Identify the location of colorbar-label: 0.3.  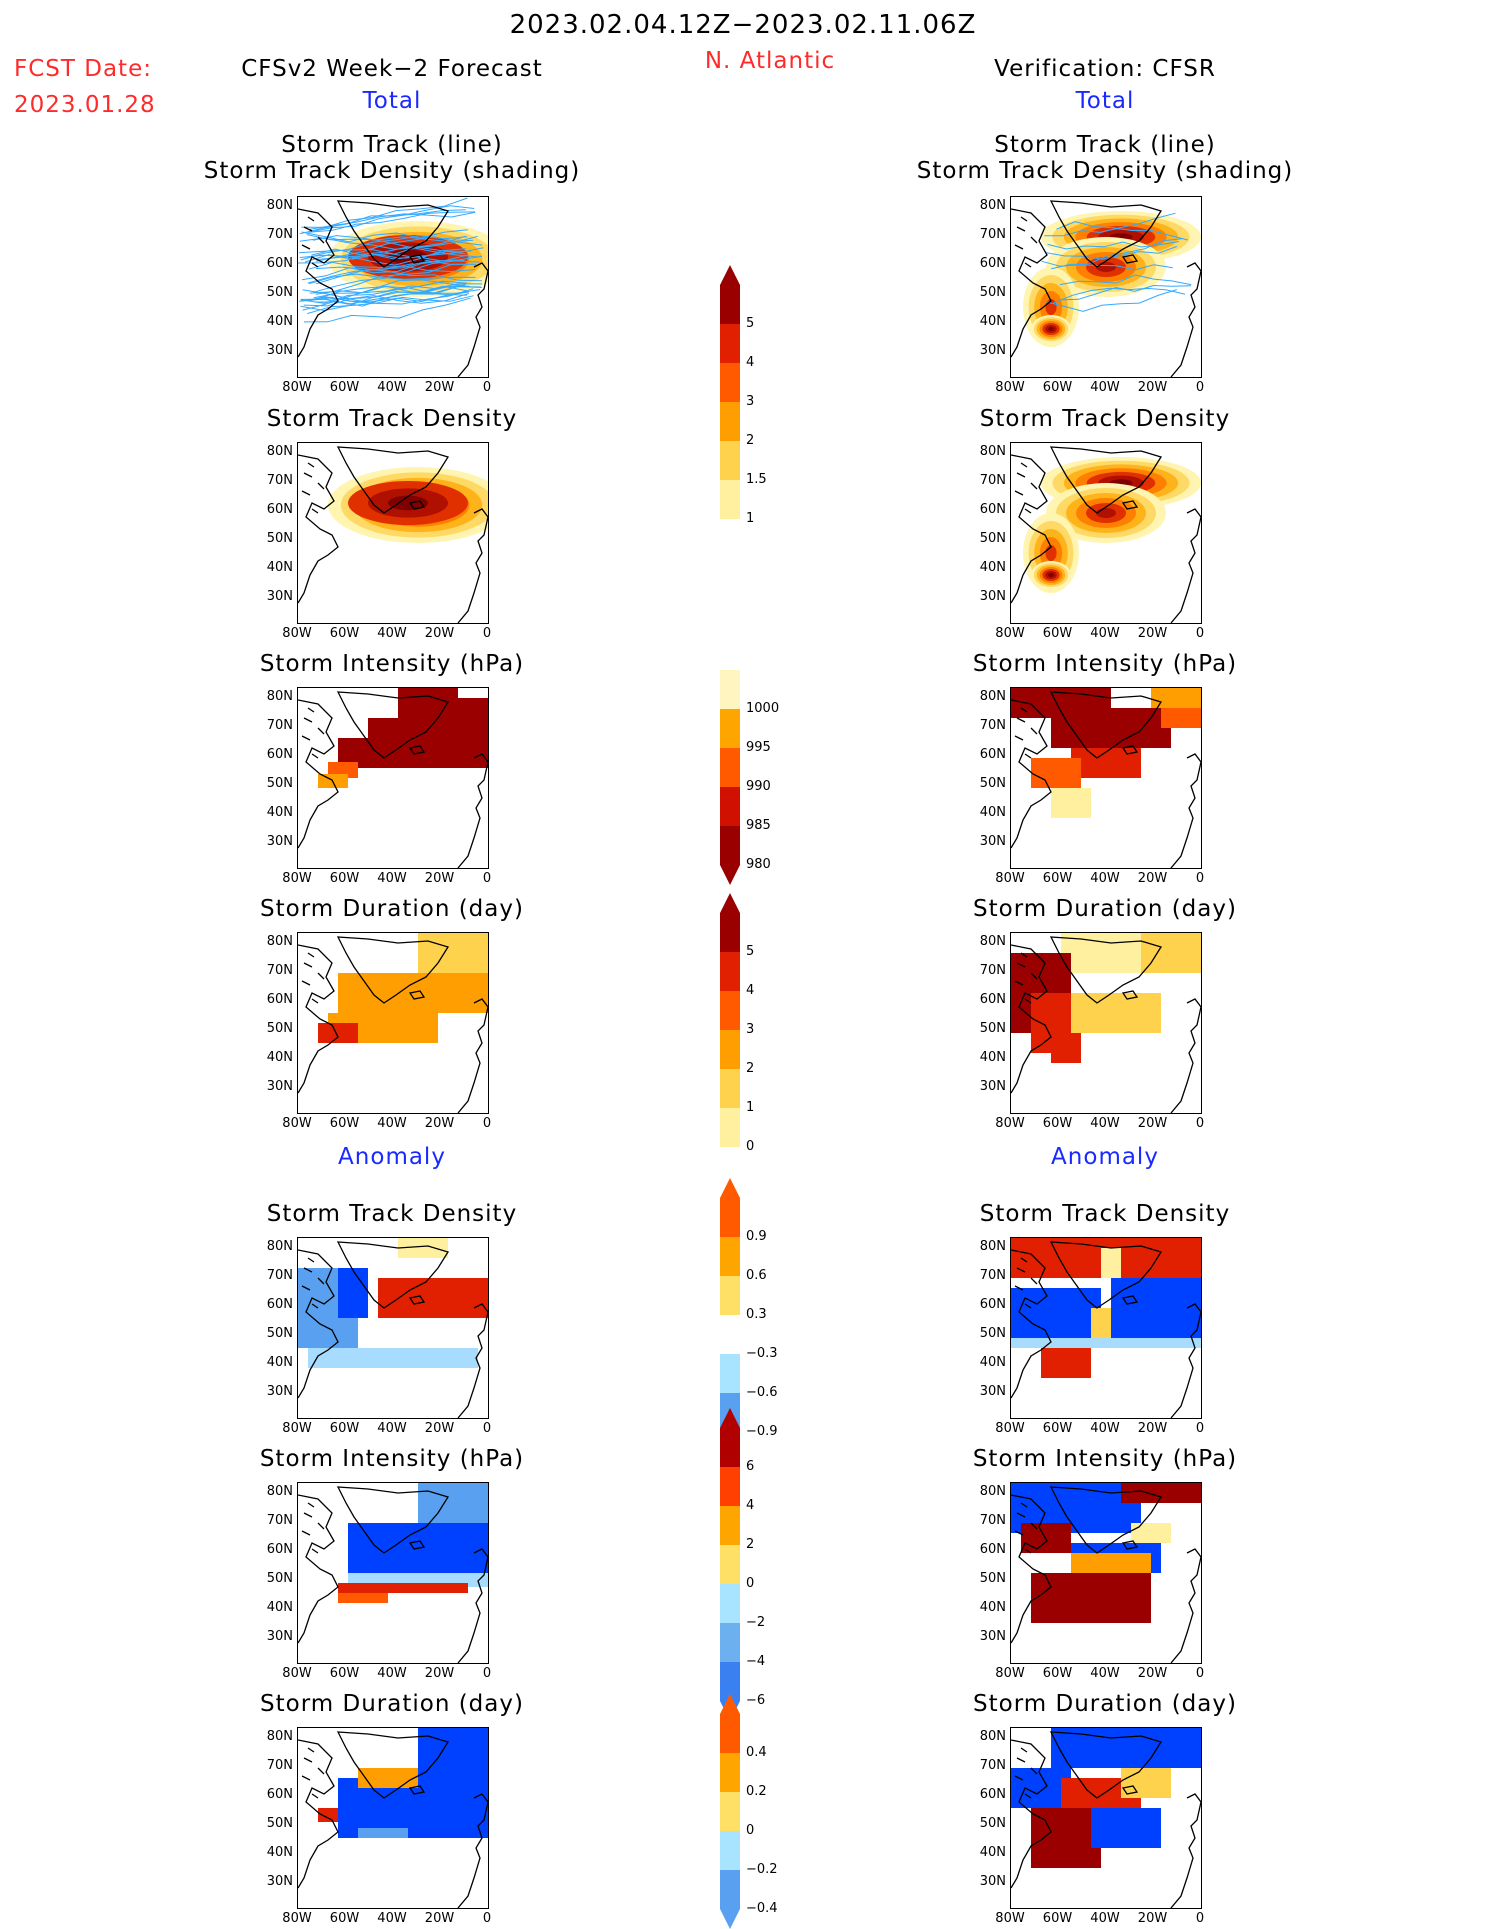
(756, 1314).